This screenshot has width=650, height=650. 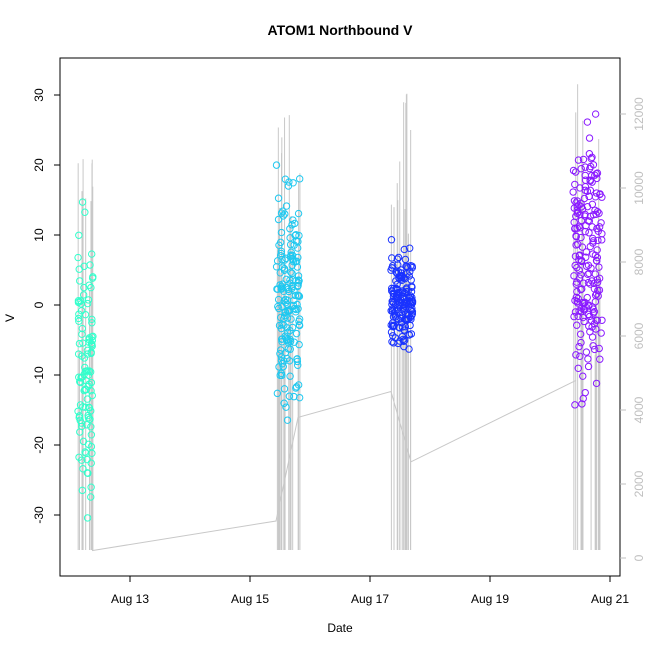 What do you see at coordinates (639, 188) in the screenshot?
I see `y2-tick-label: 10000` at bounding box center [639, 188].